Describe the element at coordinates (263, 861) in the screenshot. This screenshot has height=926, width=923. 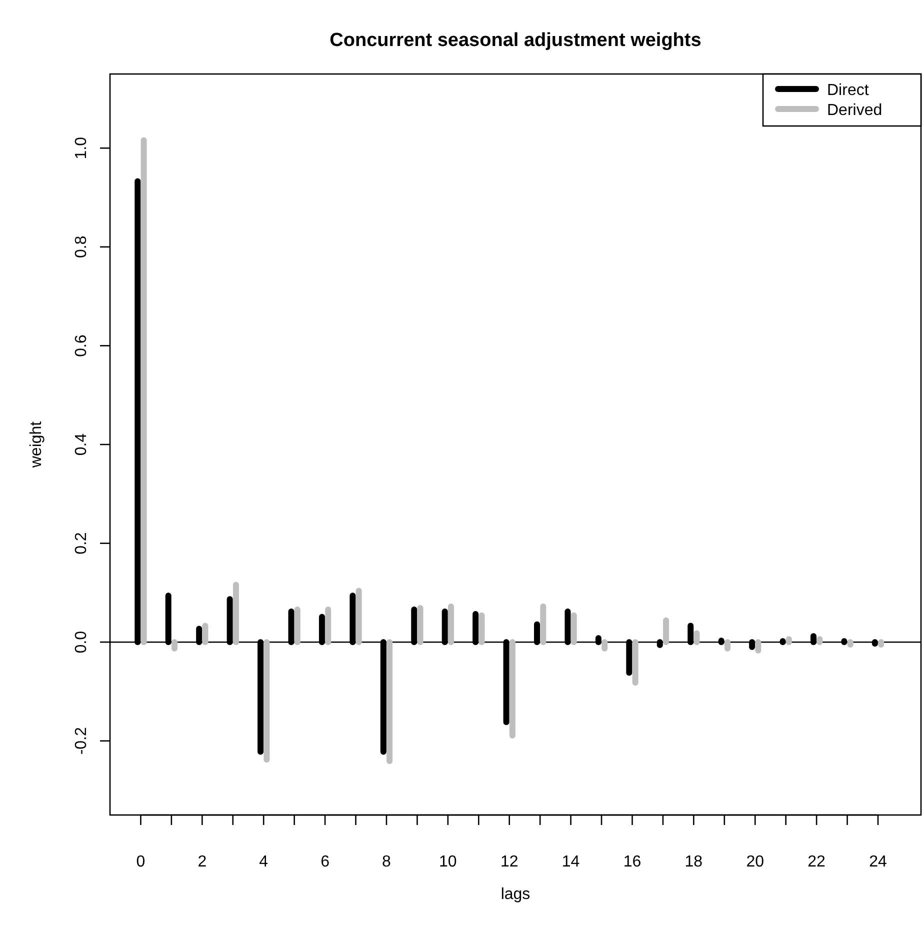
I see `x-tick-label: 4` at that location.